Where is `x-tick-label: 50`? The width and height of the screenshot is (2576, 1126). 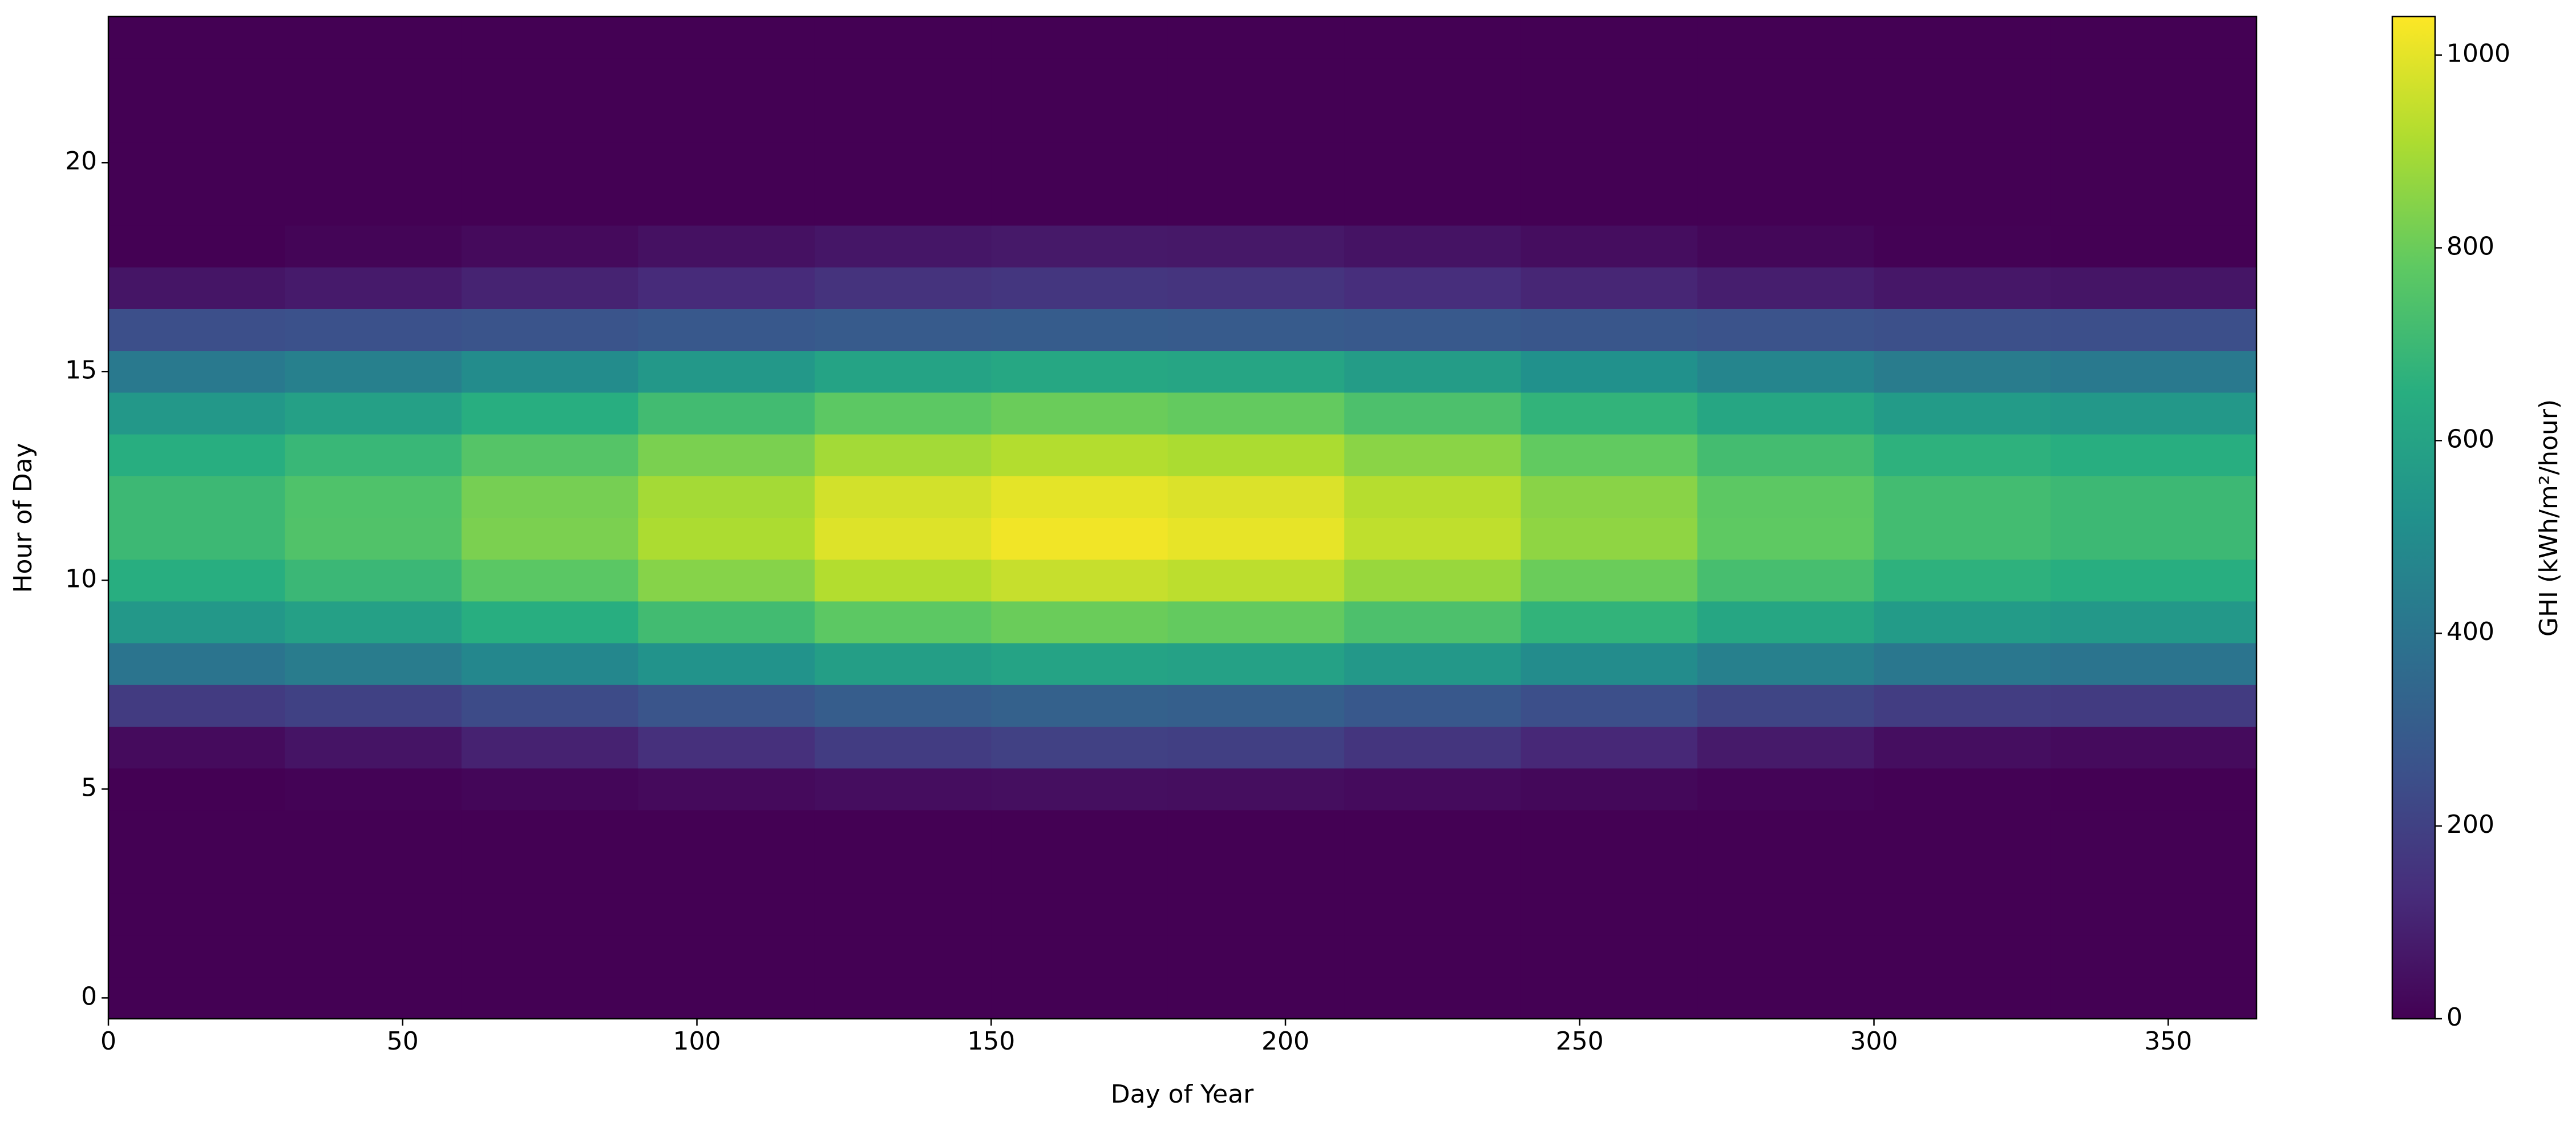 x-tick-label: 50 is located at coordinates (403, 1041).